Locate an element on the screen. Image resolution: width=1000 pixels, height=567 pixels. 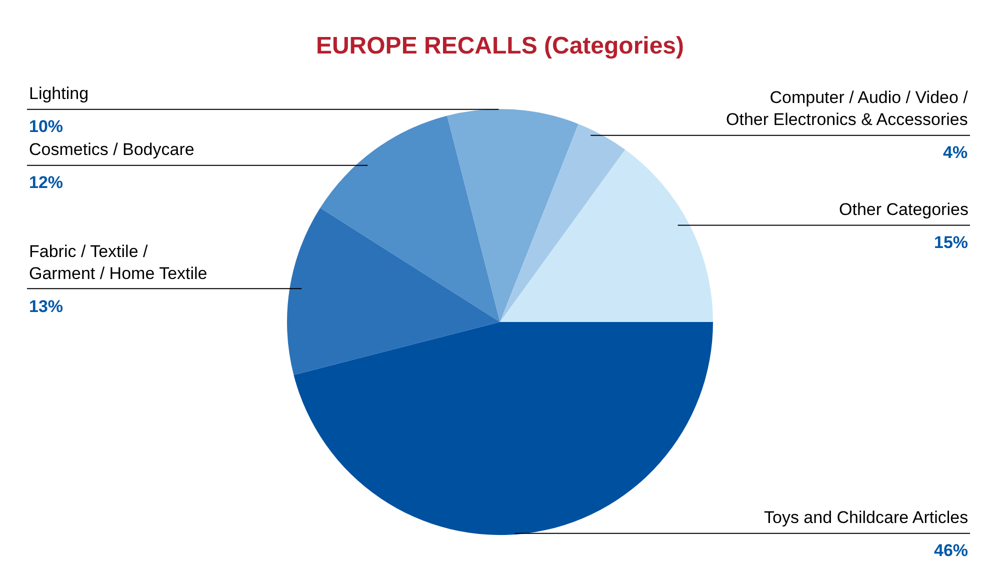
chart-title: EUROPE RECALLS (Categories) is located at coordinates (500, 46).